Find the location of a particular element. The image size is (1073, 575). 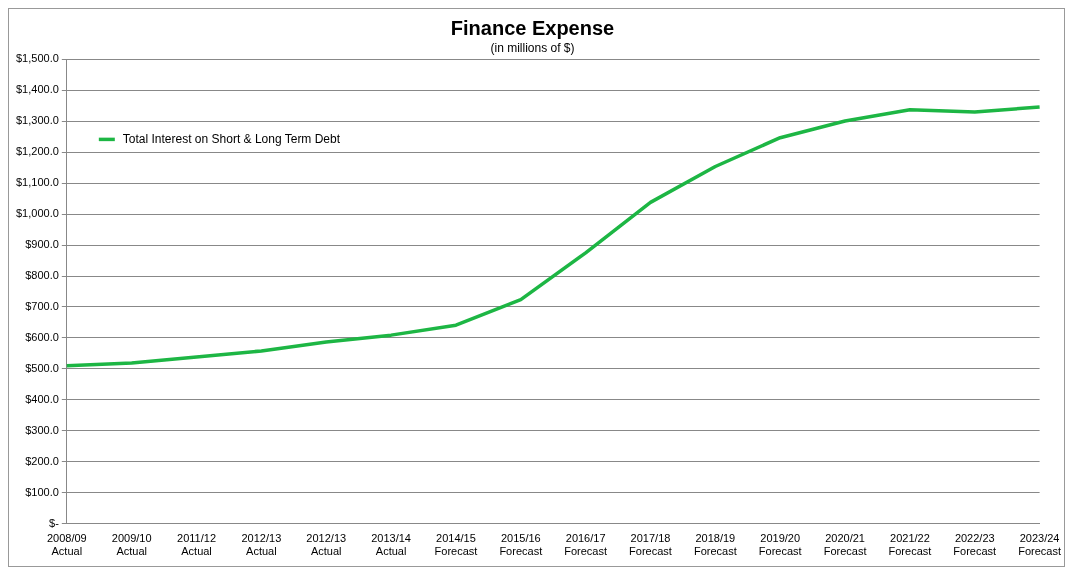

y-tick-label: $200.0 is located at coordinates (42, 460).